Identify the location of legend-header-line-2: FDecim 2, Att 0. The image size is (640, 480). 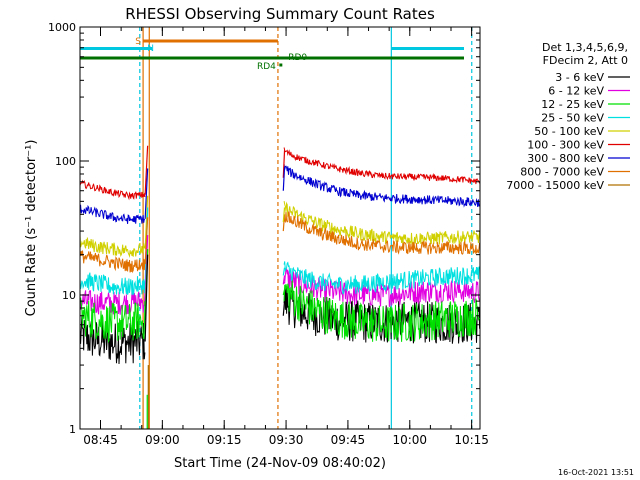
(585, 60).